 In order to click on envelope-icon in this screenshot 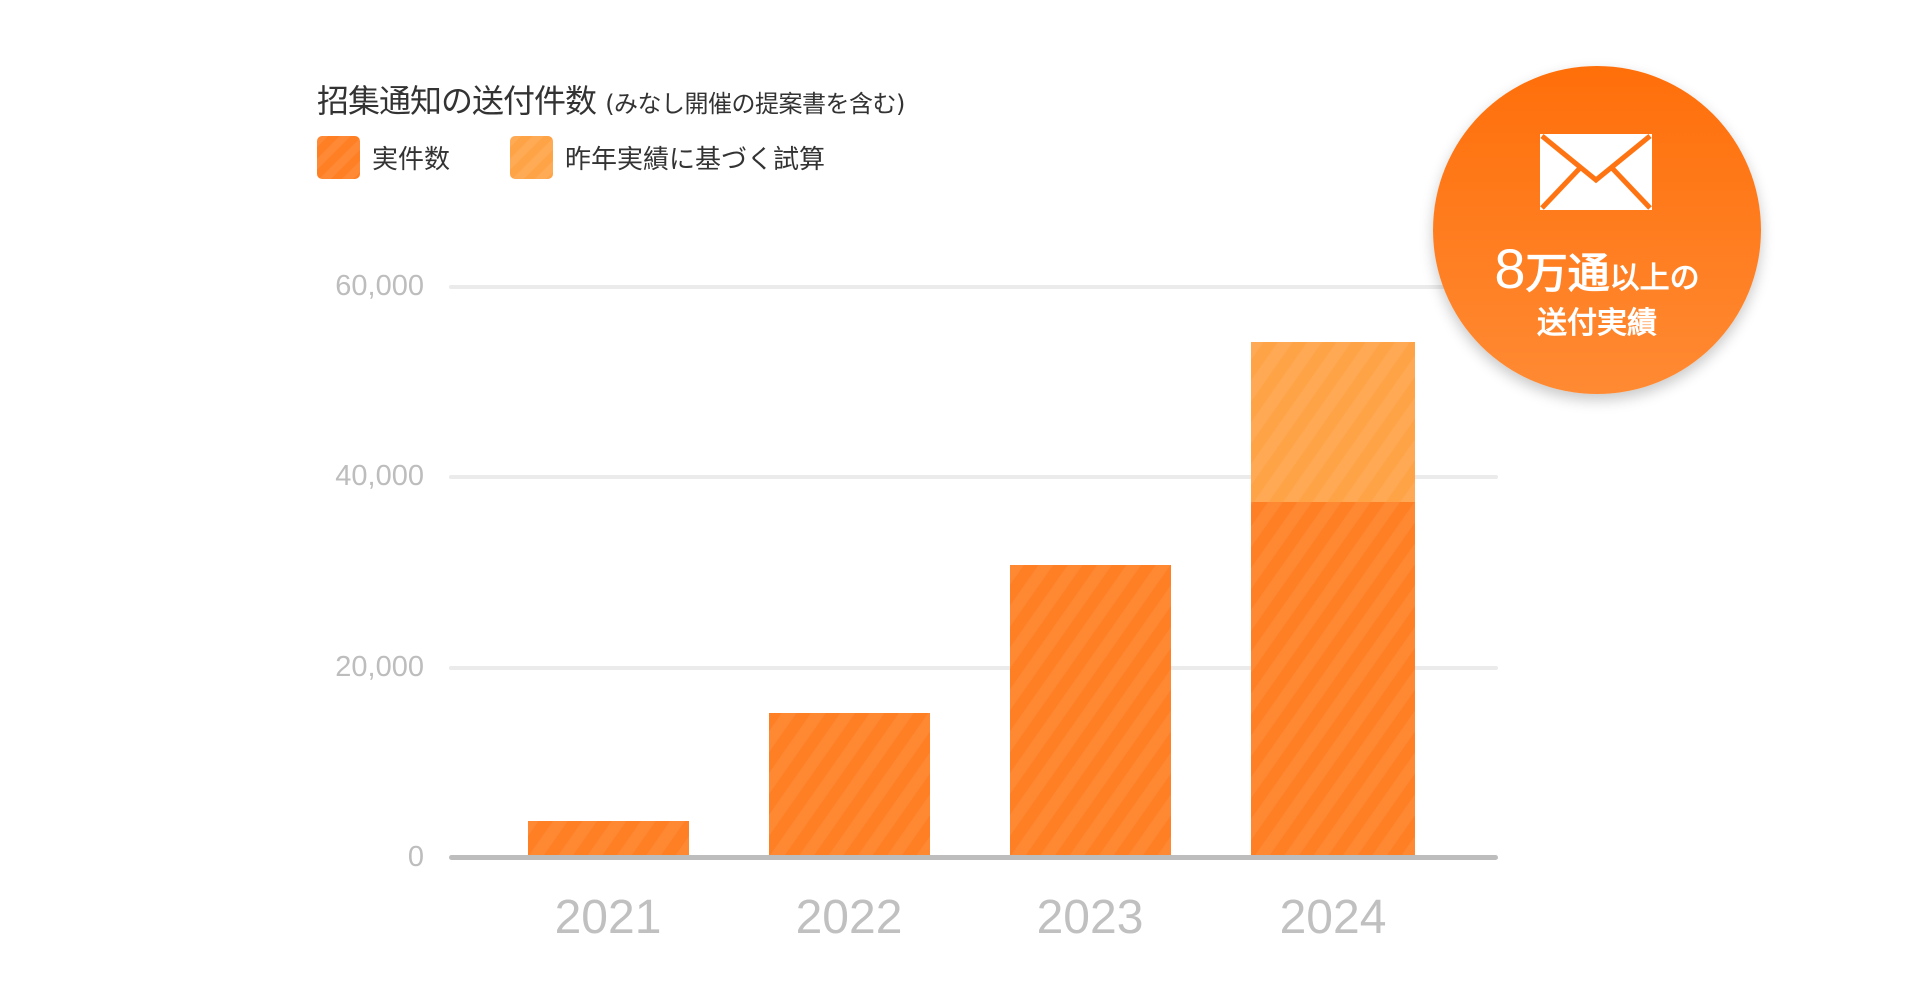, I will do `click(1596, 172)`.